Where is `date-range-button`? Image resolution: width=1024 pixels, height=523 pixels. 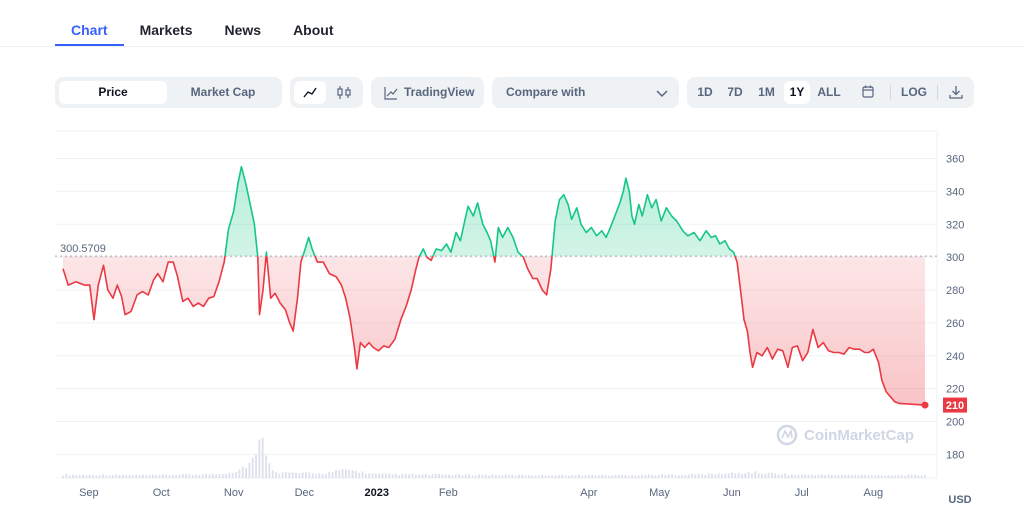 date-range-button is located at coordinates (868, 92).